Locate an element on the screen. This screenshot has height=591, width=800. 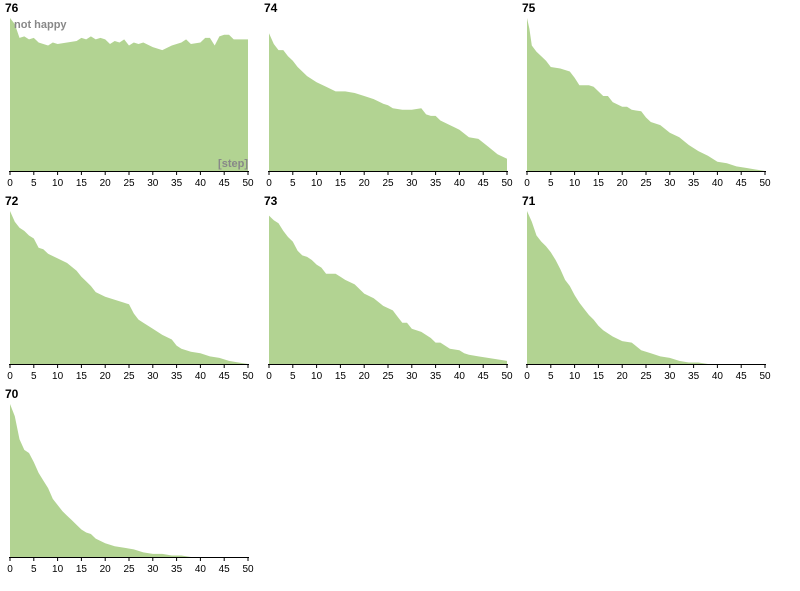
panel-title: 74 is located at coordinates (271, 8).